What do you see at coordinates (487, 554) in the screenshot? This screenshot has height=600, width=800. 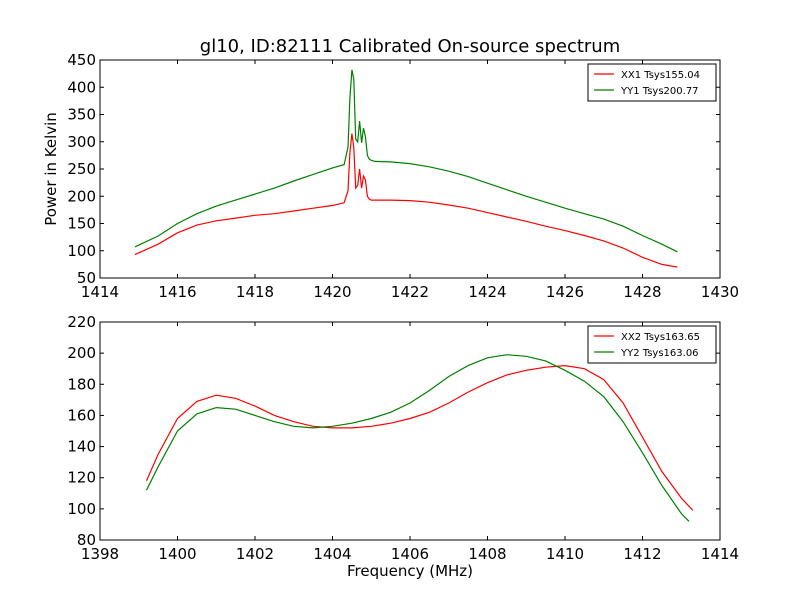 I see `x-tick-label-bottom-5: 1408` at bounding box center [487, 554].